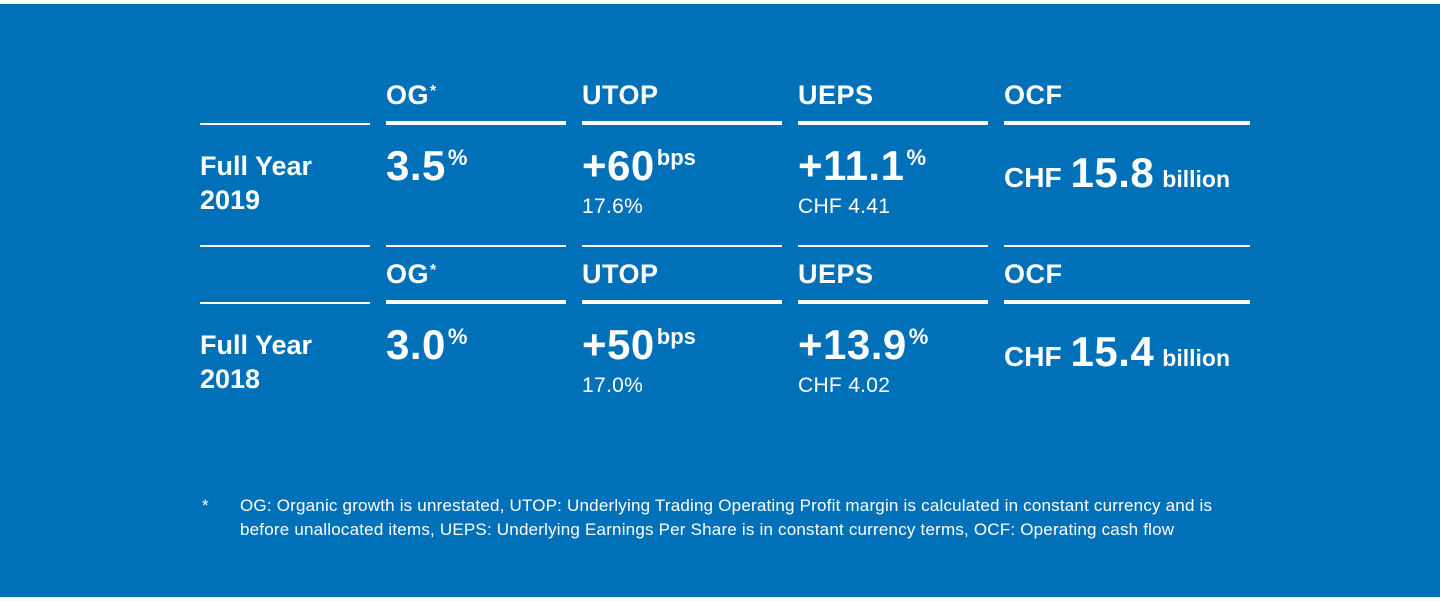  Describe the element at coordinates (682, 103) in the screenshot. I see `utop-header-2019: UTOP` at that location.